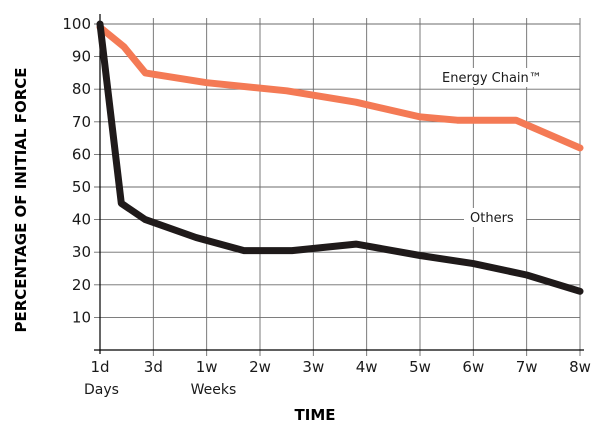 This screenshot has width=591, height=425. Describe the element at coordinates (76, 24) in the screenshot. I see `y-tick-label: 100` at that location.